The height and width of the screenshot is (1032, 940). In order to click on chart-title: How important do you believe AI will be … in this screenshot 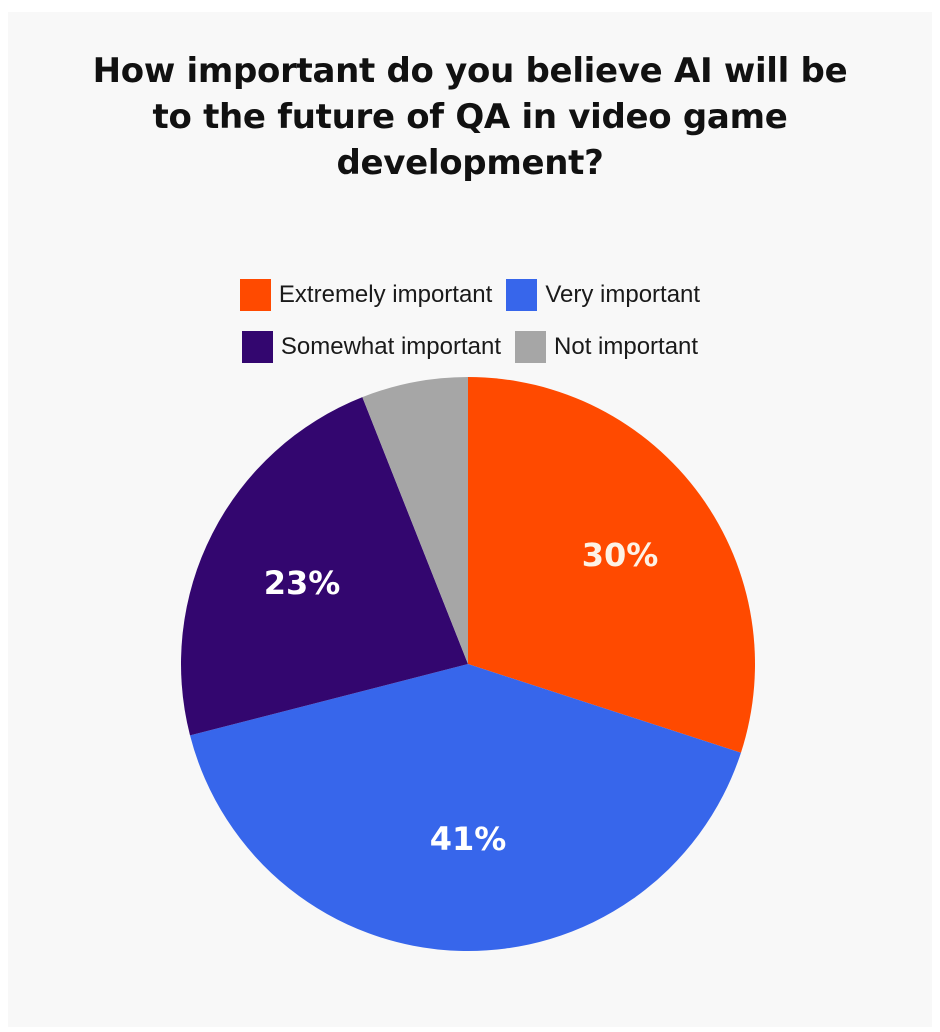, I will do `click(470, 117)`.